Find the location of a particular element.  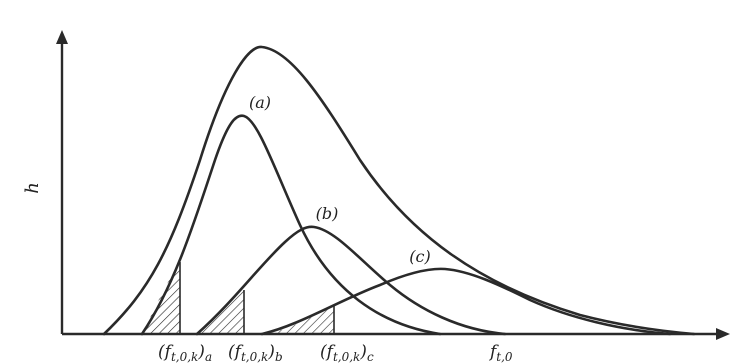

x-marker-f-main: f is located at coordinates (493, 352).